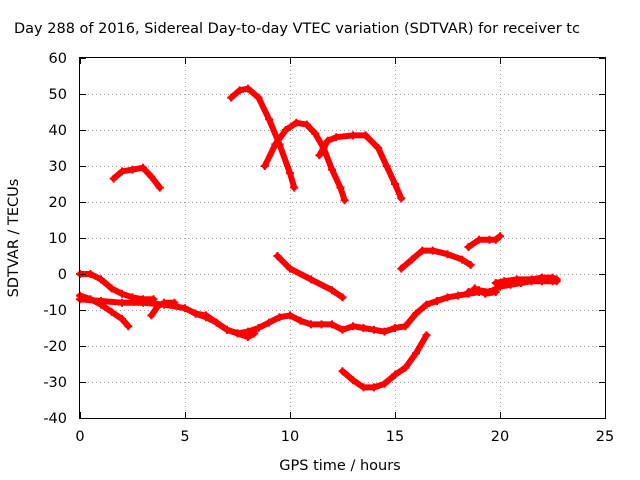  Describe the element at coordinates (339, 466) in the screenshot. I see `x-axis-label: GPS time / hours` at that location.